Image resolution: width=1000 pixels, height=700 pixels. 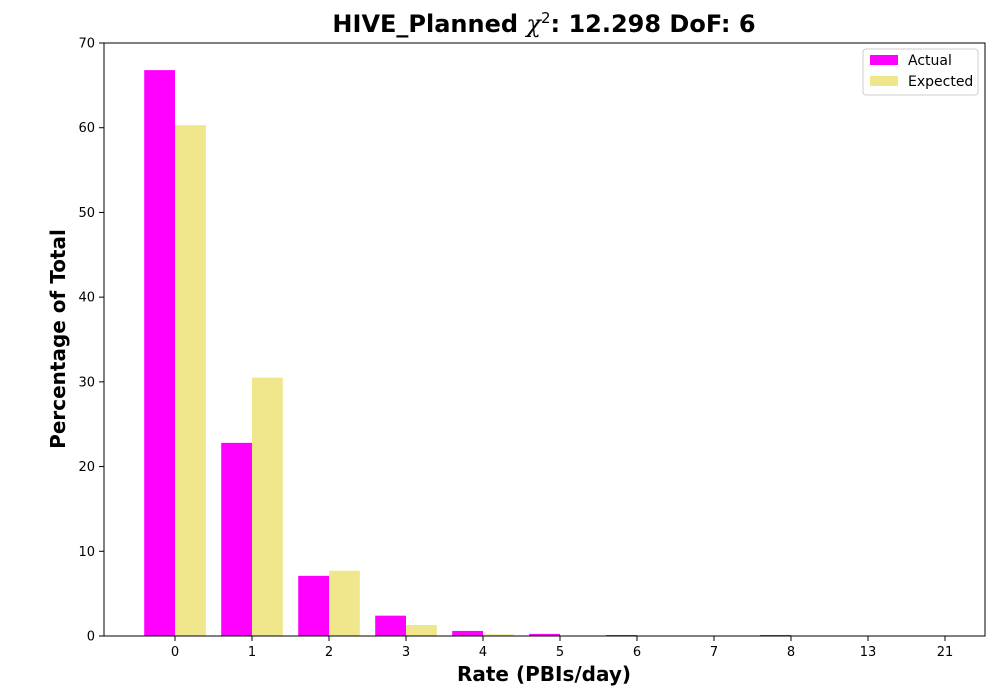 I want to click on legend-label-expected: Expected, so click(x=940, y=82).